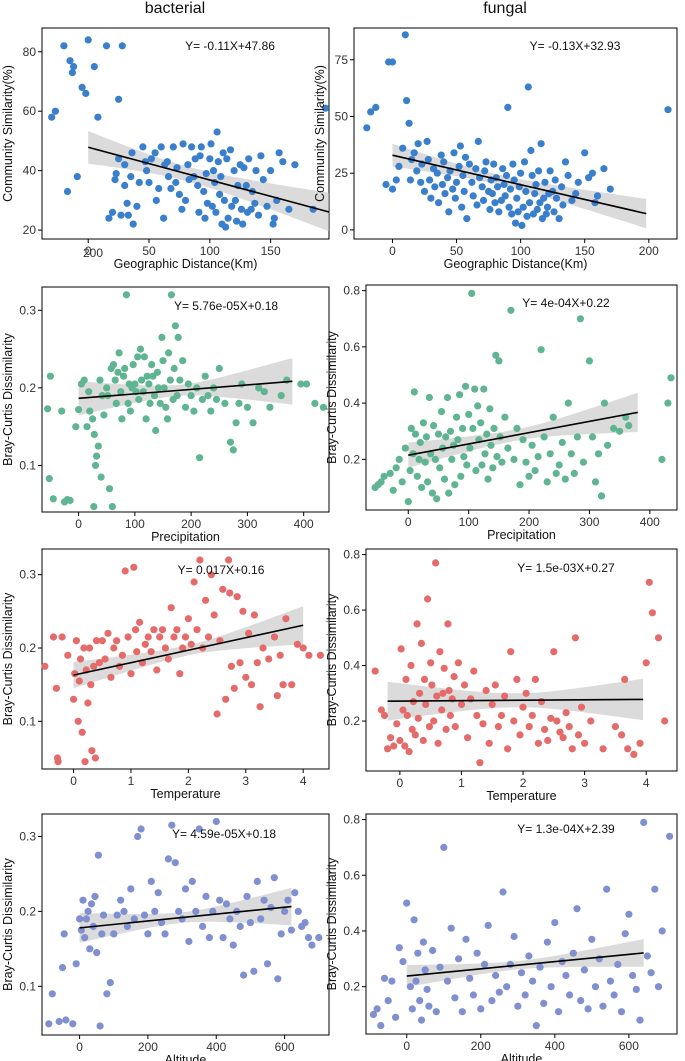 The width and height of the screenshot is (685, 1061). Describe the element at coordinates (320, 133) in the screenshot. I see `y-axis-title: Community Similarity(%)` at that location.